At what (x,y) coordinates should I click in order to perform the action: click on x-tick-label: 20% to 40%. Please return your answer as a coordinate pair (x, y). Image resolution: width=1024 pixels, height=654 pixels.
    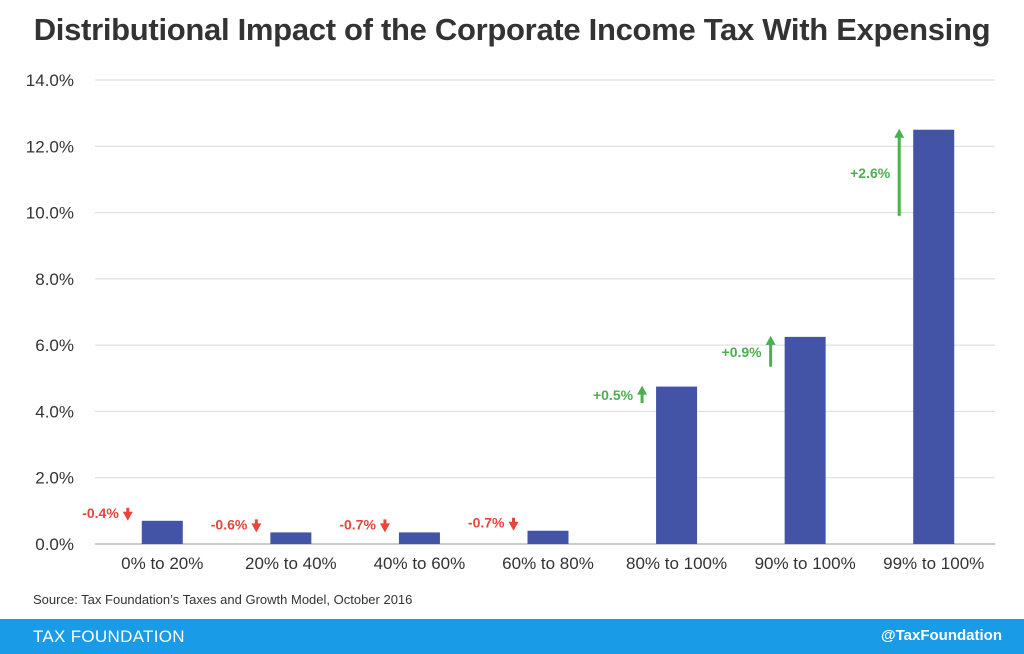
    Looking at the image, I should click on (291, 563).